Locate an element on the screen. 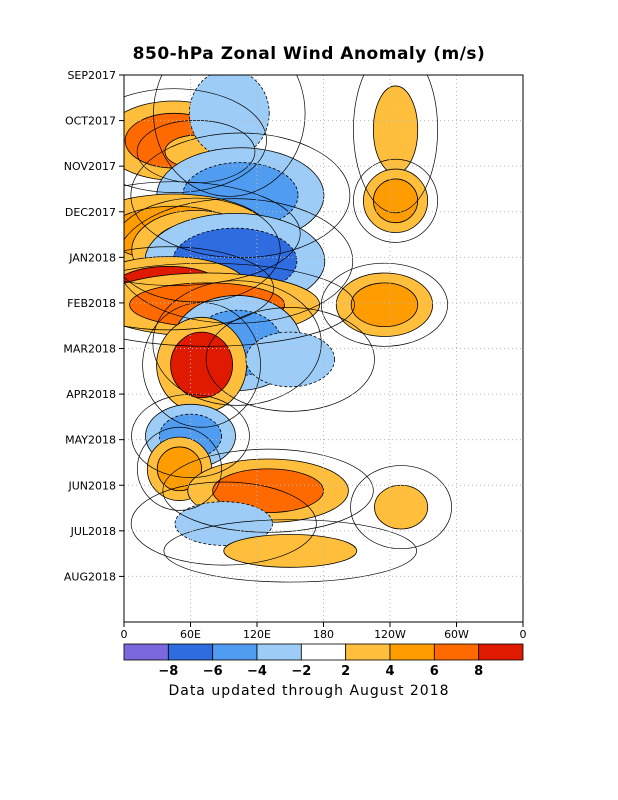 The image size is (618, 800). y-tick-label: JUN2018 is located at coordinates (91, 485).